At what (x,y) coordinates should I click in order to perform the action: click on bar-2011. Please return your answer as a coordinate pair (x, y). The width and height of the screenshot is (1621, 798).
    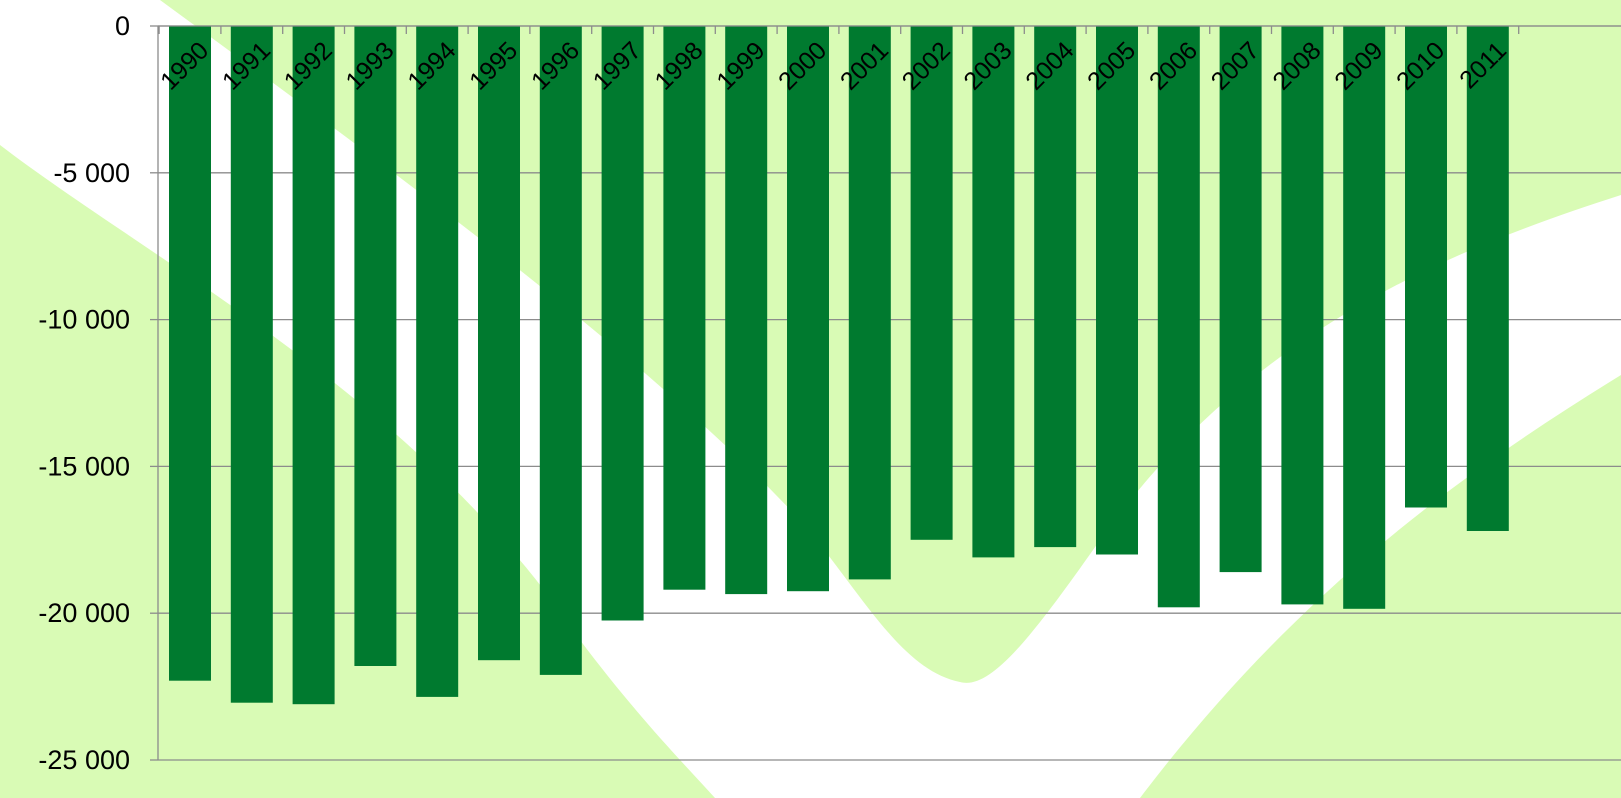
    Looking at the image, I should click on (1487, 278).